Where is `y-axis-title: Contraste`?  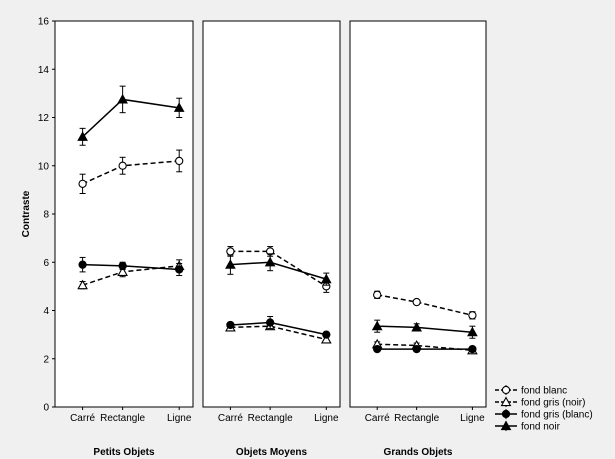 y-axis-title: Contraste is located at coordinates (26, 213).